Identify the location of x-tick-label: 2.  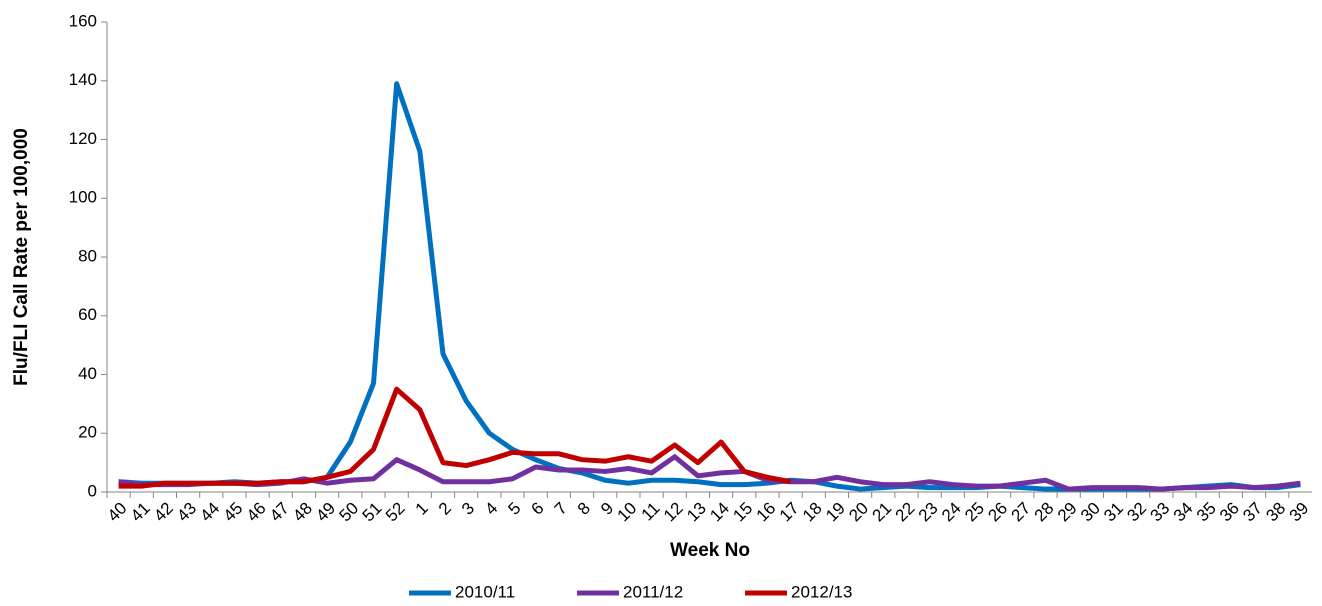
(445, 509).